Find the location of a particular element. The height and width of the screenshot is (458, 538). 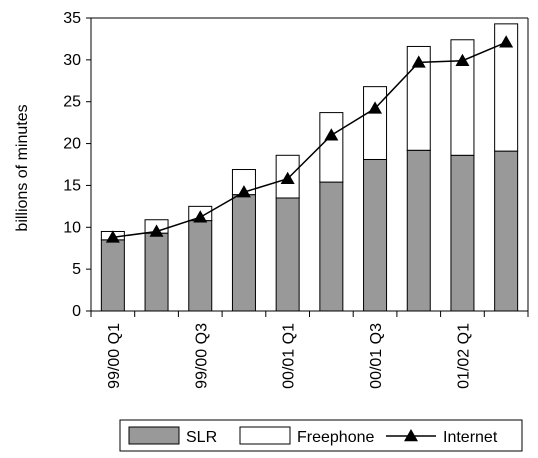

y-tick-label-7: 35 is located at coordinates (72, 18).